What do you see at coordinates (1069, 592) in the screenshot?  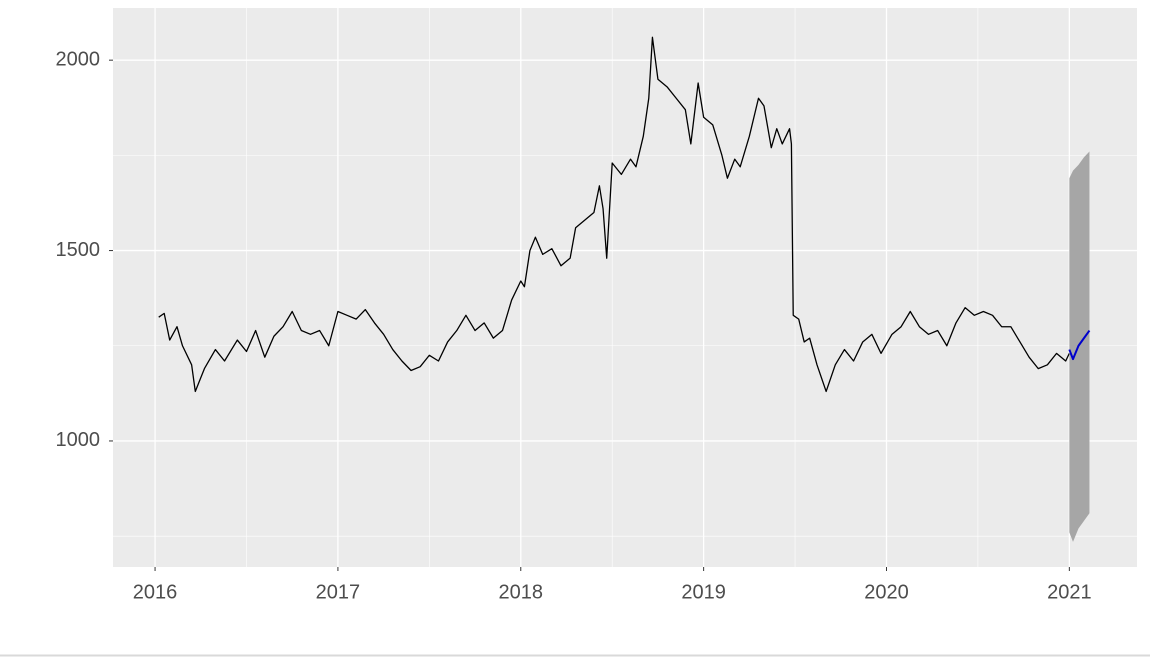 I see `x-tick-label: 2021` at bounding box center [1069, 592].